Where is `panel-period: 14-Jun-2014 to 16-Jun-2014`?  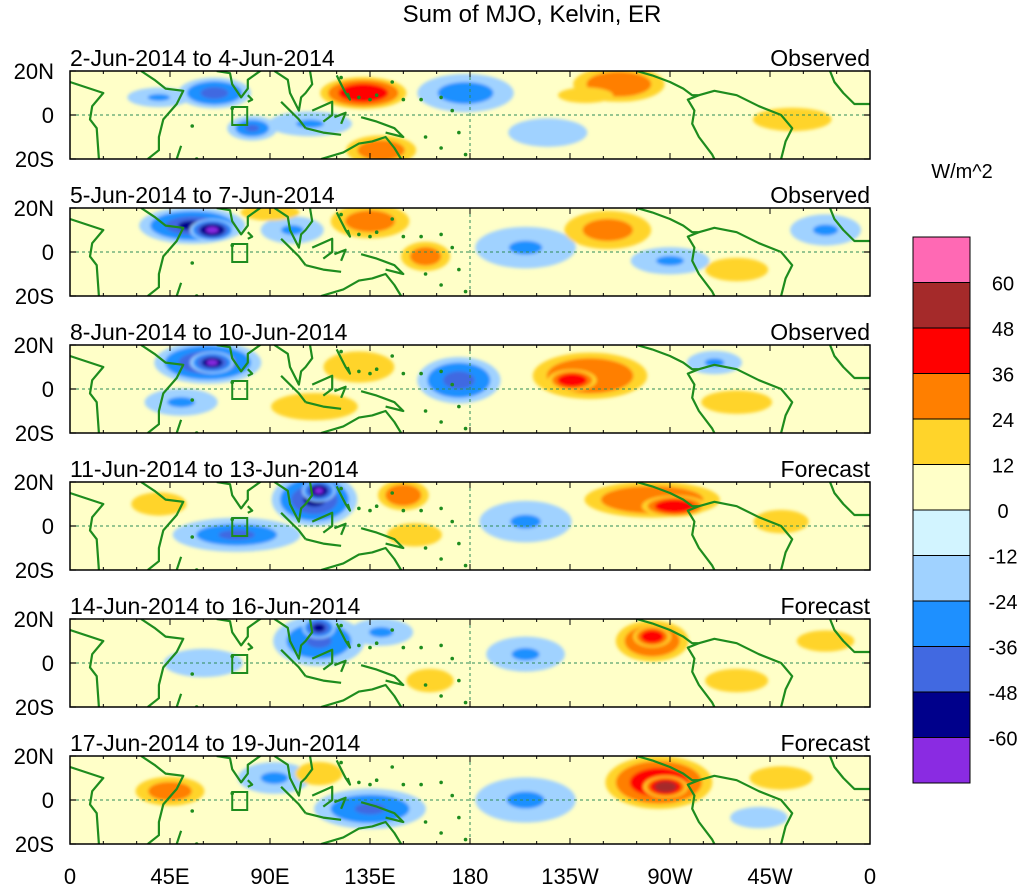 panel-period: 14-Jun-2014 to 16-Jun-2014 is located at coordinates (215, 606).